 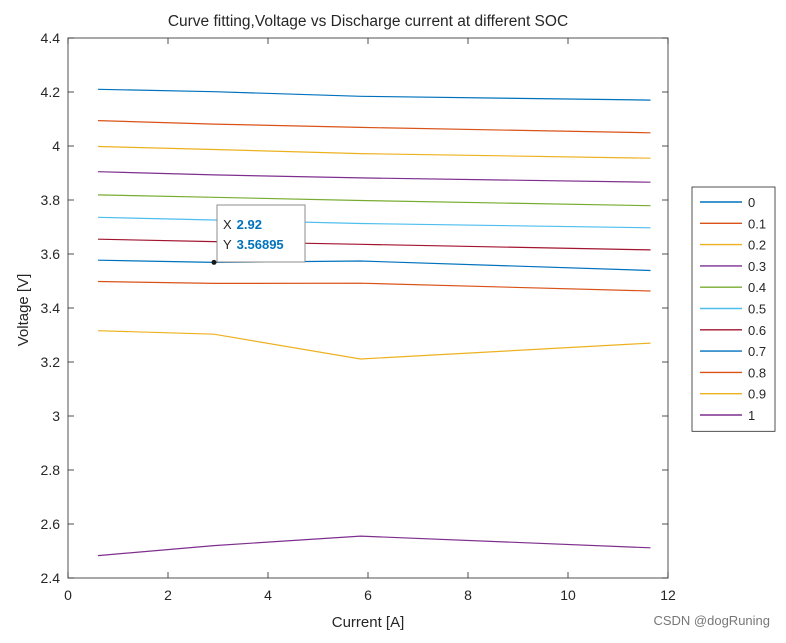 What do you see at coordinates (214, 262) in the screenshot?
I see `datatip-marker` at bounding box center [214, 262].